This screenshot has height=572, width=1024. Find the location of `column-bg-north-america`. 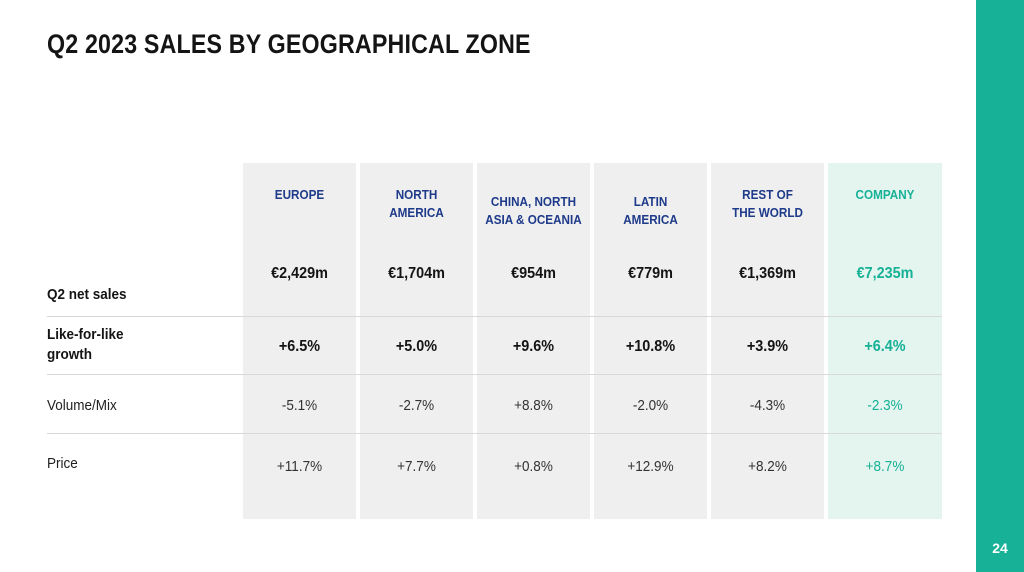

column-bg-north-america is located at coordinates (416, 341).